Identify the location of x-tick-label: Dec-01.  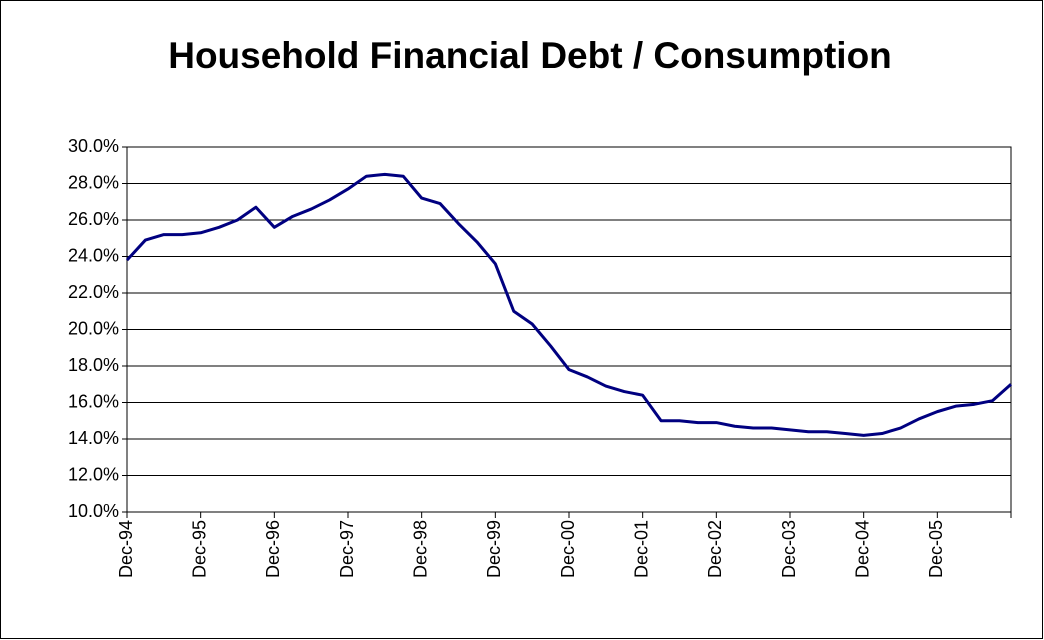
(641, 549).